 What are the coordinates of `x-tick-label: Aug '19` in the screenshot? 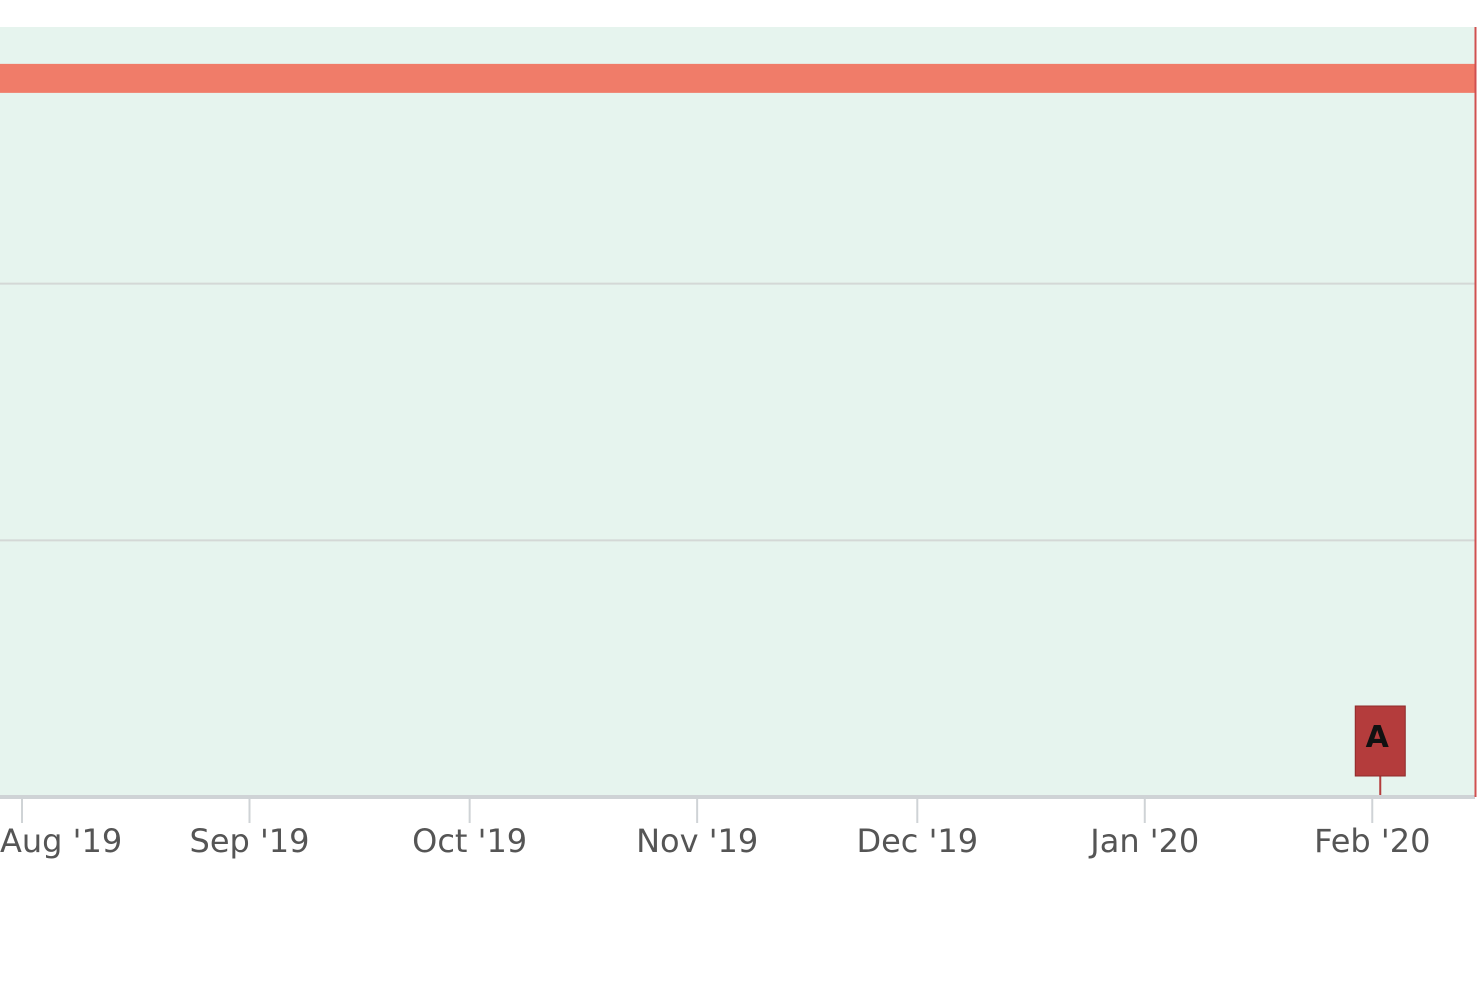 It's located at (61, 841).